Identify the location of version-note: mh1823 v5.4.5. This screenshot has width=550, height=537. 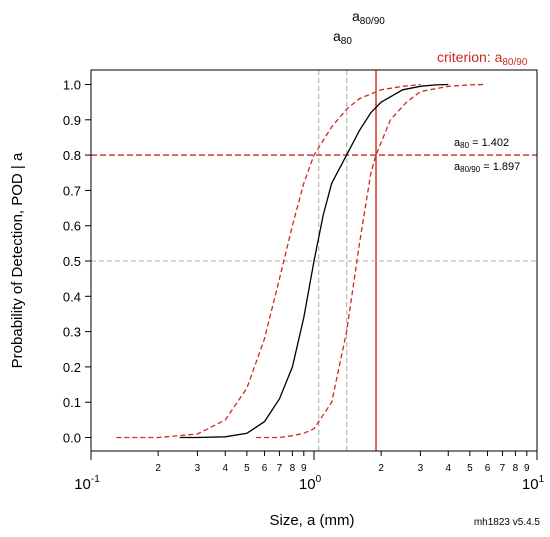
(507, 522).